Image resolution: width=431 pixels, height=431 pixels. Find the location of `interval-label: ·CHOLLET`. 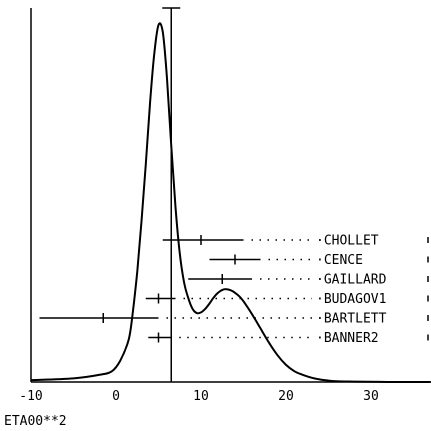

interval-label: ·CHOLLET is located at coordinates (347, 241).